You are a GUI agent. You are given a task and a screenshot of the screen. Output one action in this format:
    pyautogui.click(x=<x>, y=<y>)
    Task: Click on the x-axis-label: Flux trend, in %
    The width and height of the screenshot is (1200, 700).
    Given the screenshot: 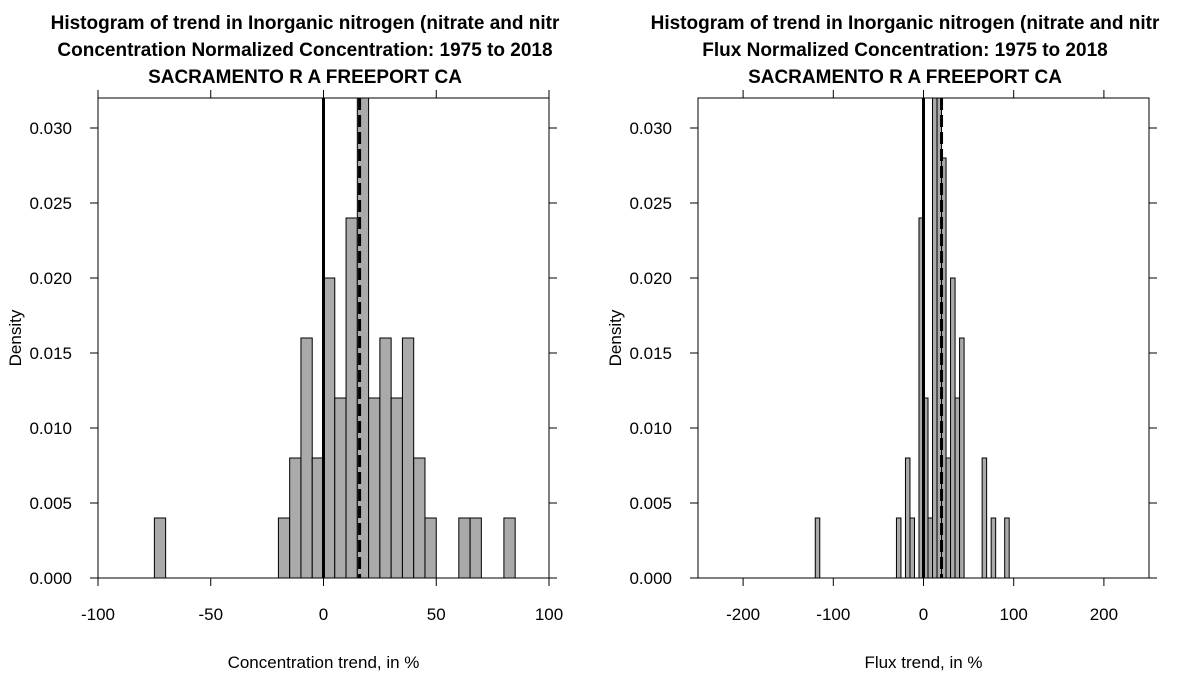 What is the action you would take?
    pyautogui.click(x=923, y=662)
    